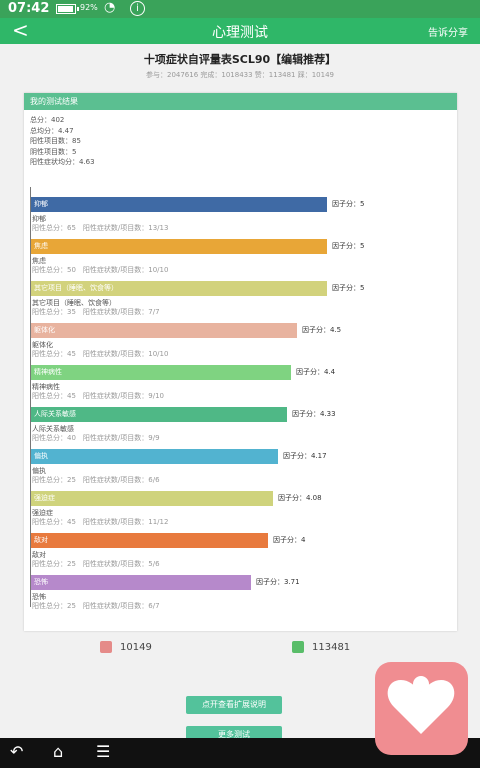  Describe the element at coordinates (53, 151) in the screenshot. I see `summary-negative-count: 阴性项目数：5` at that location.